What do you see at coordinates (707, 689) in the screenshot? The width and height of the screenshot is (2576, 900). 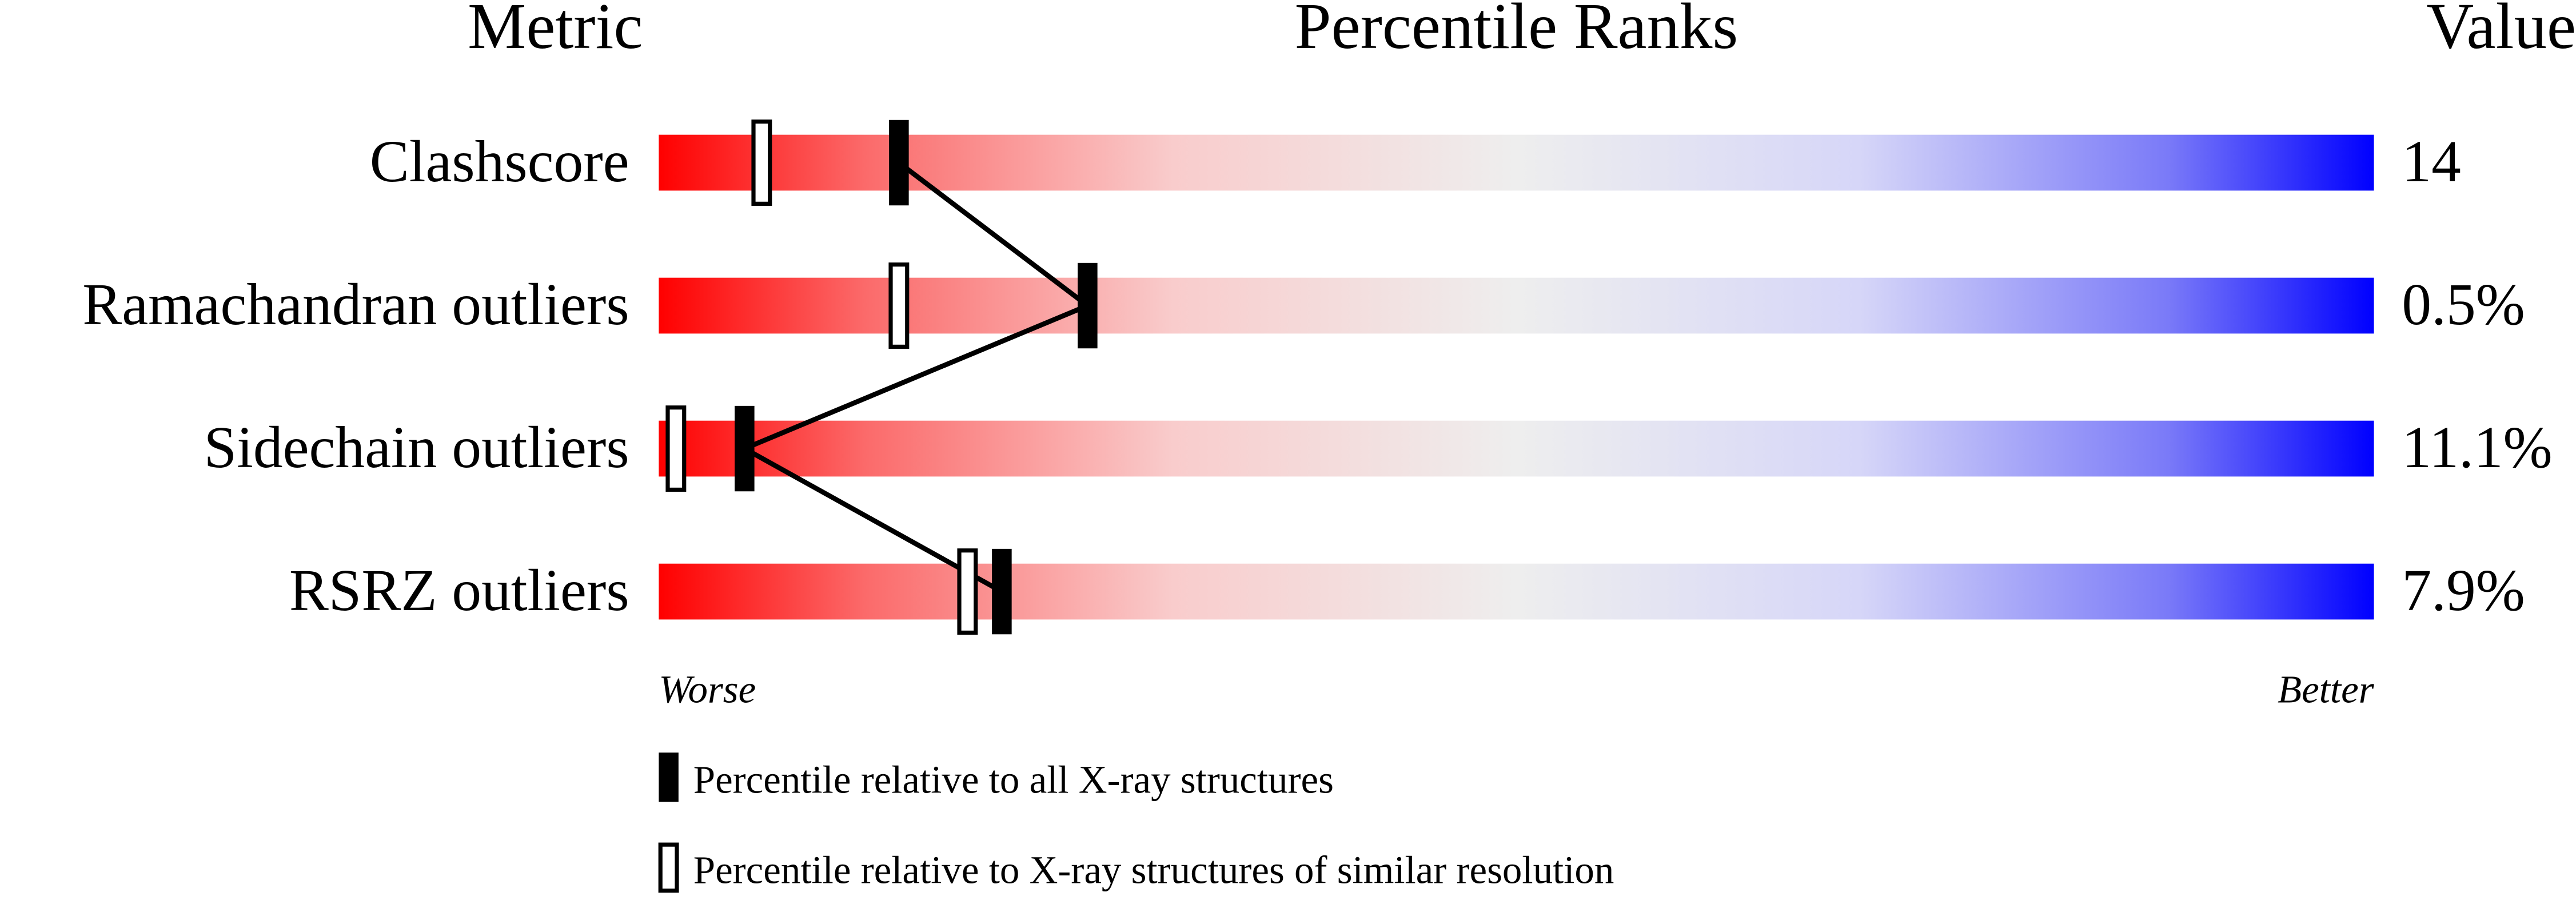 I see `axis-end-label: Worse` at bounding box center [707, 689].